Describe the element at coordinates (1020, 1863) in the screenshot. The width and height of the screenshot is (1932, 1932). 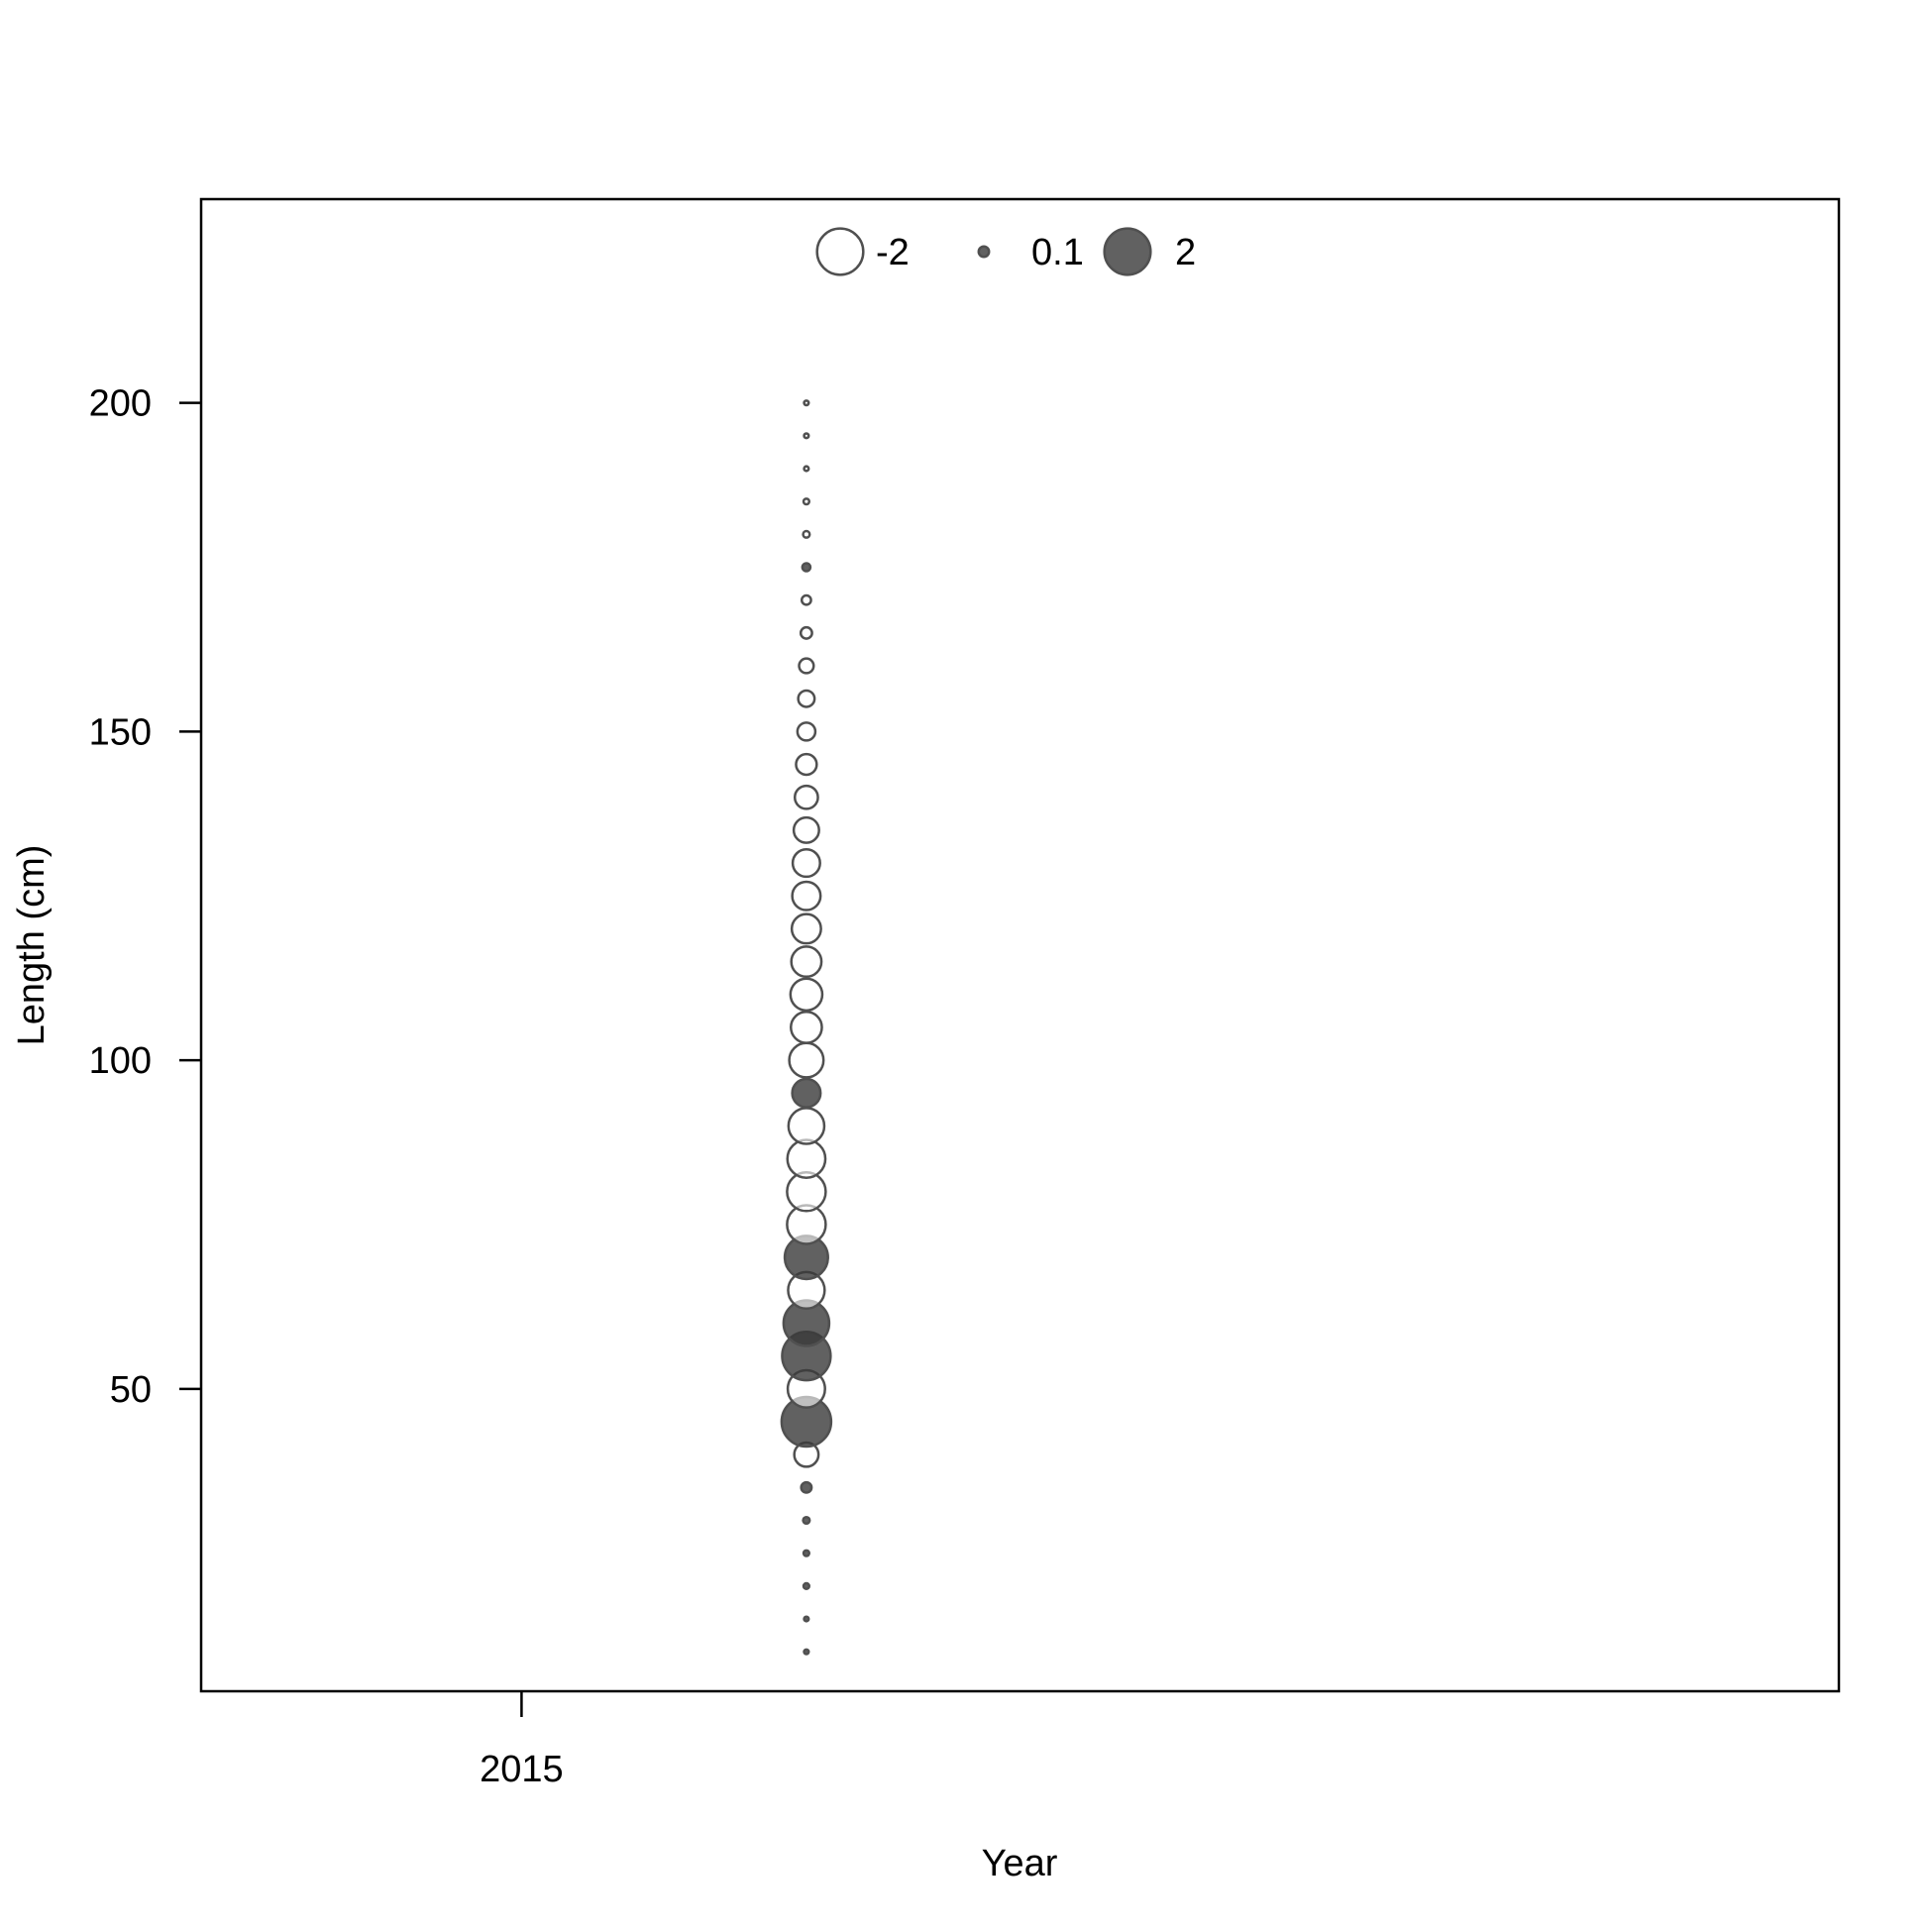
I see `x-axis-label: Year` at that location.